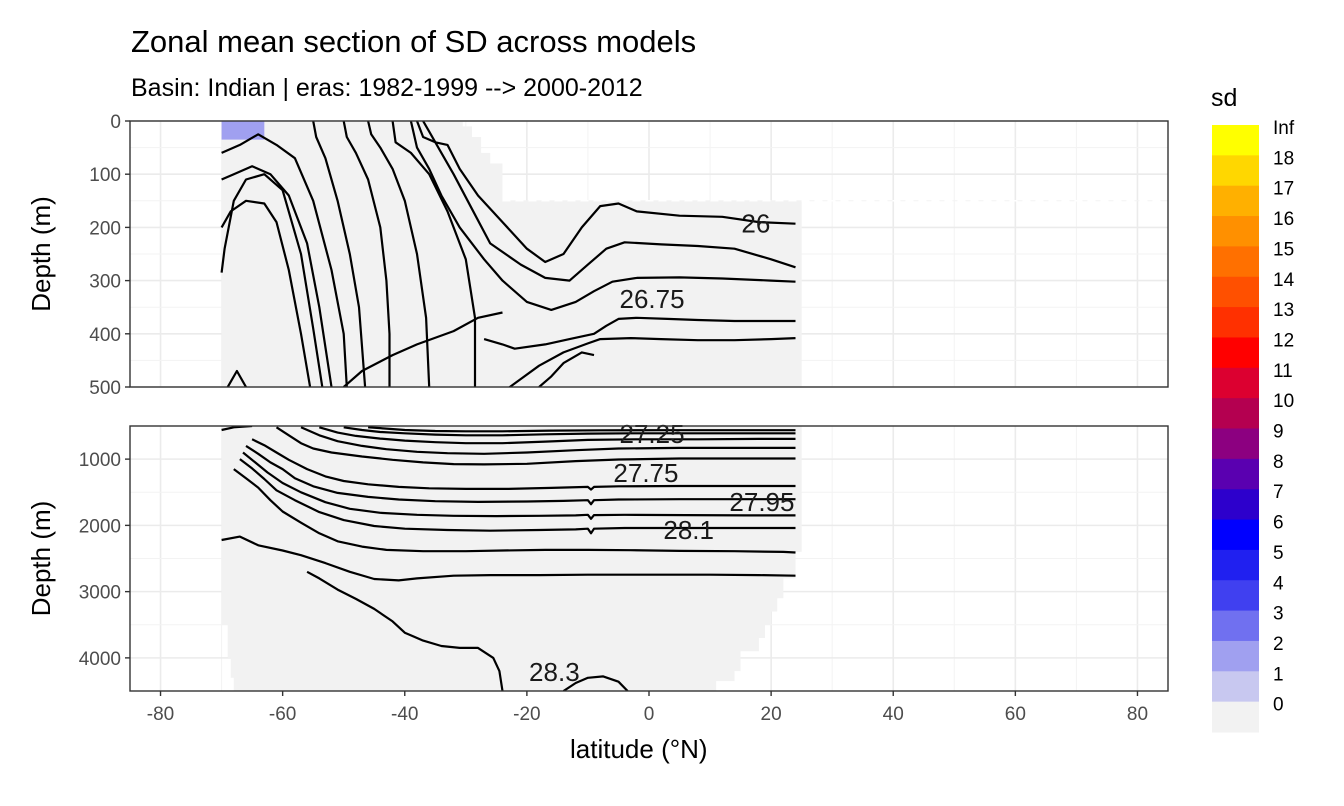 The width and height of the screenshot is (1344, 806). Describe the element at coordinates (1284, 280) in the screenshot. I see `legend-label: 14` at that location.